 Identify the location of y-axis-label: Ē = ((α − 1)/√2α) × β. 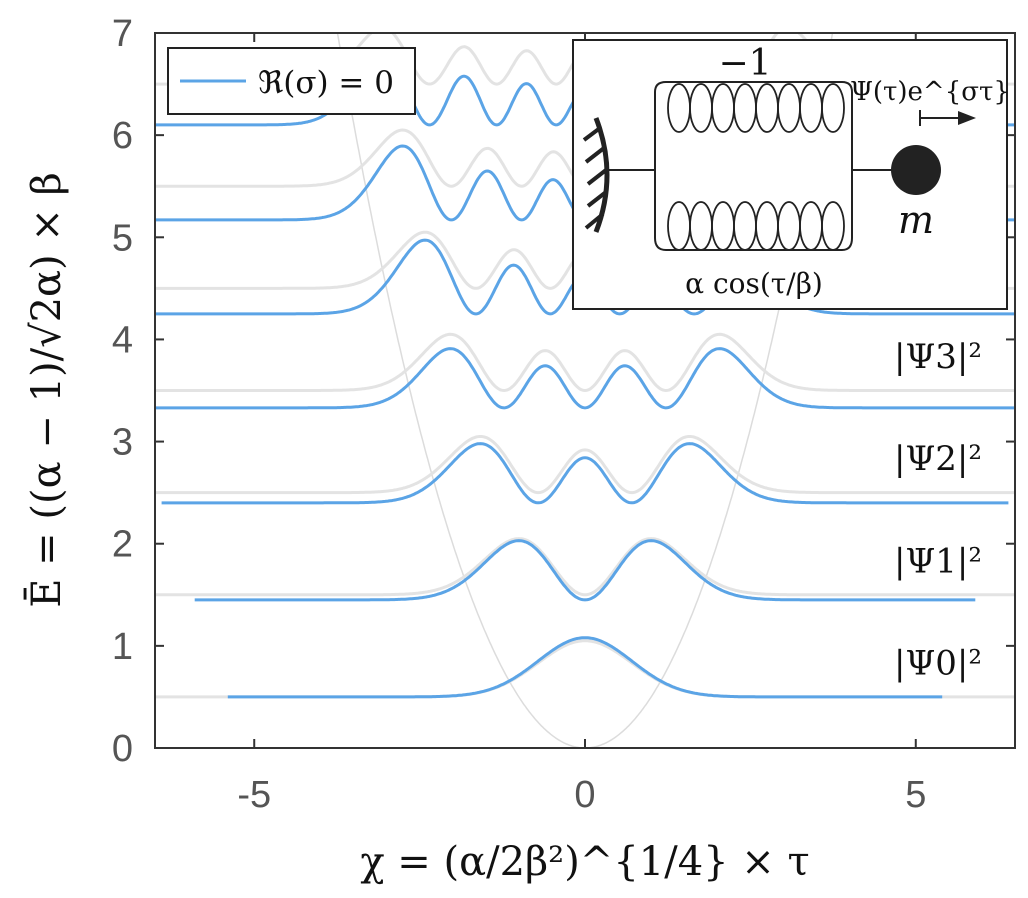
(47, 389).